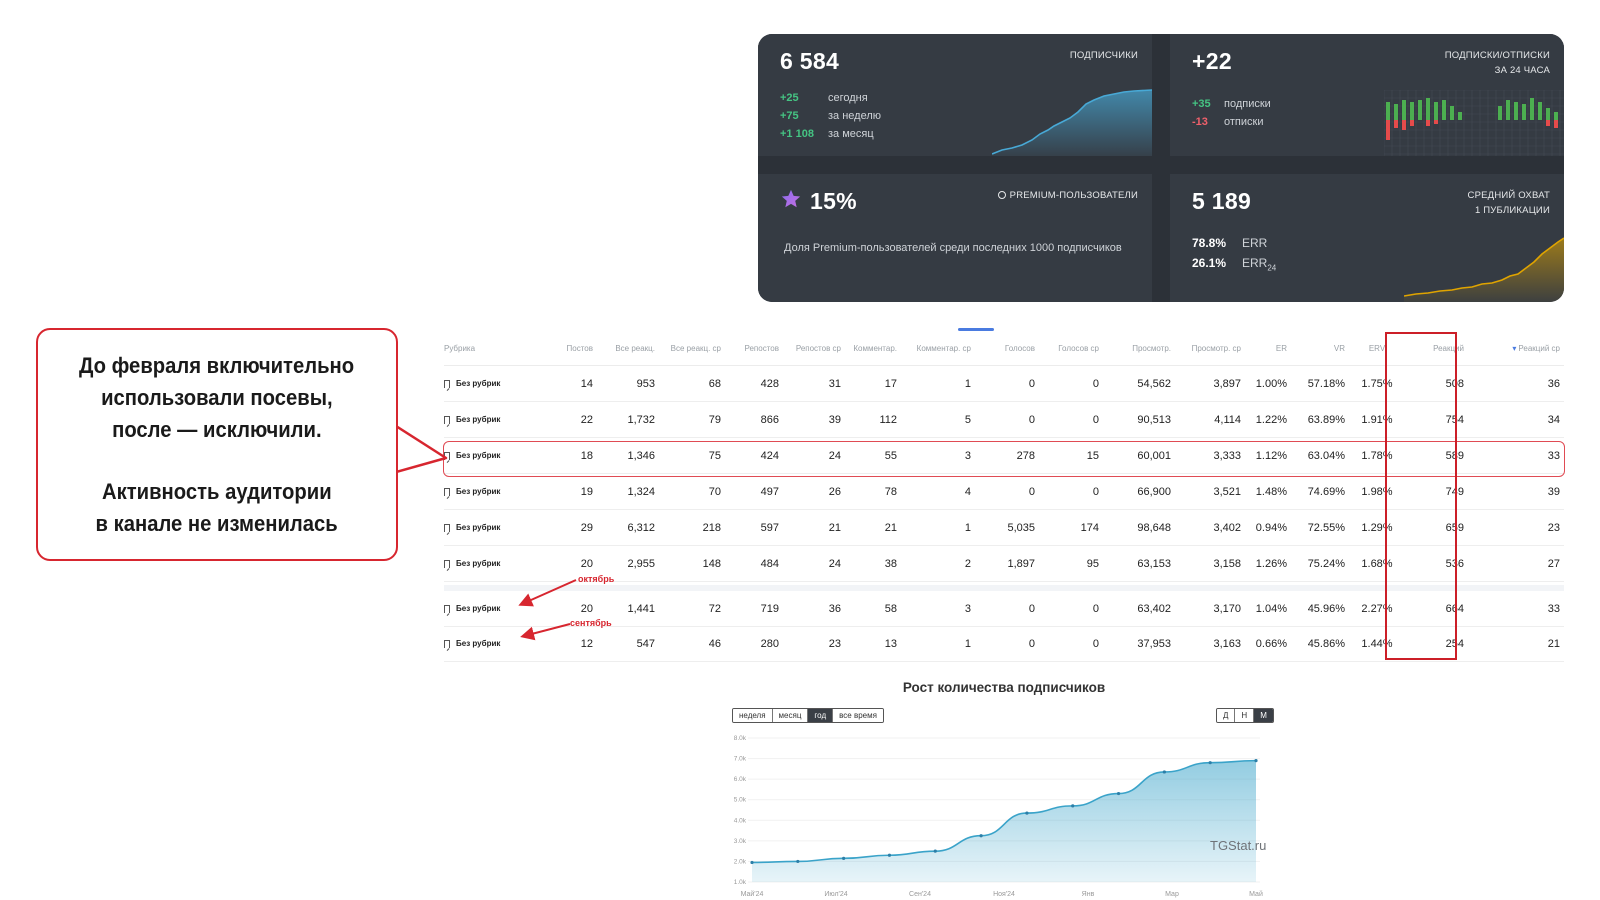 Image resolution: width=1600 pixels, height=900 pixels. Describe the element at coordinates (217, 365) in the screenshot. I see `callout-line: До февраля включительно` at that location.